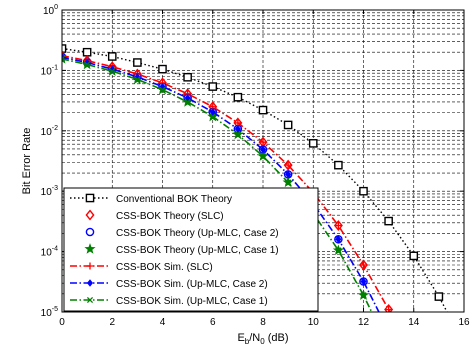 Image resolution: width=475 pixels, height=354 pixels. Describe the element at coordinates (62, 322) in the screenshot. I see `x-tick-label: 0` at that location.